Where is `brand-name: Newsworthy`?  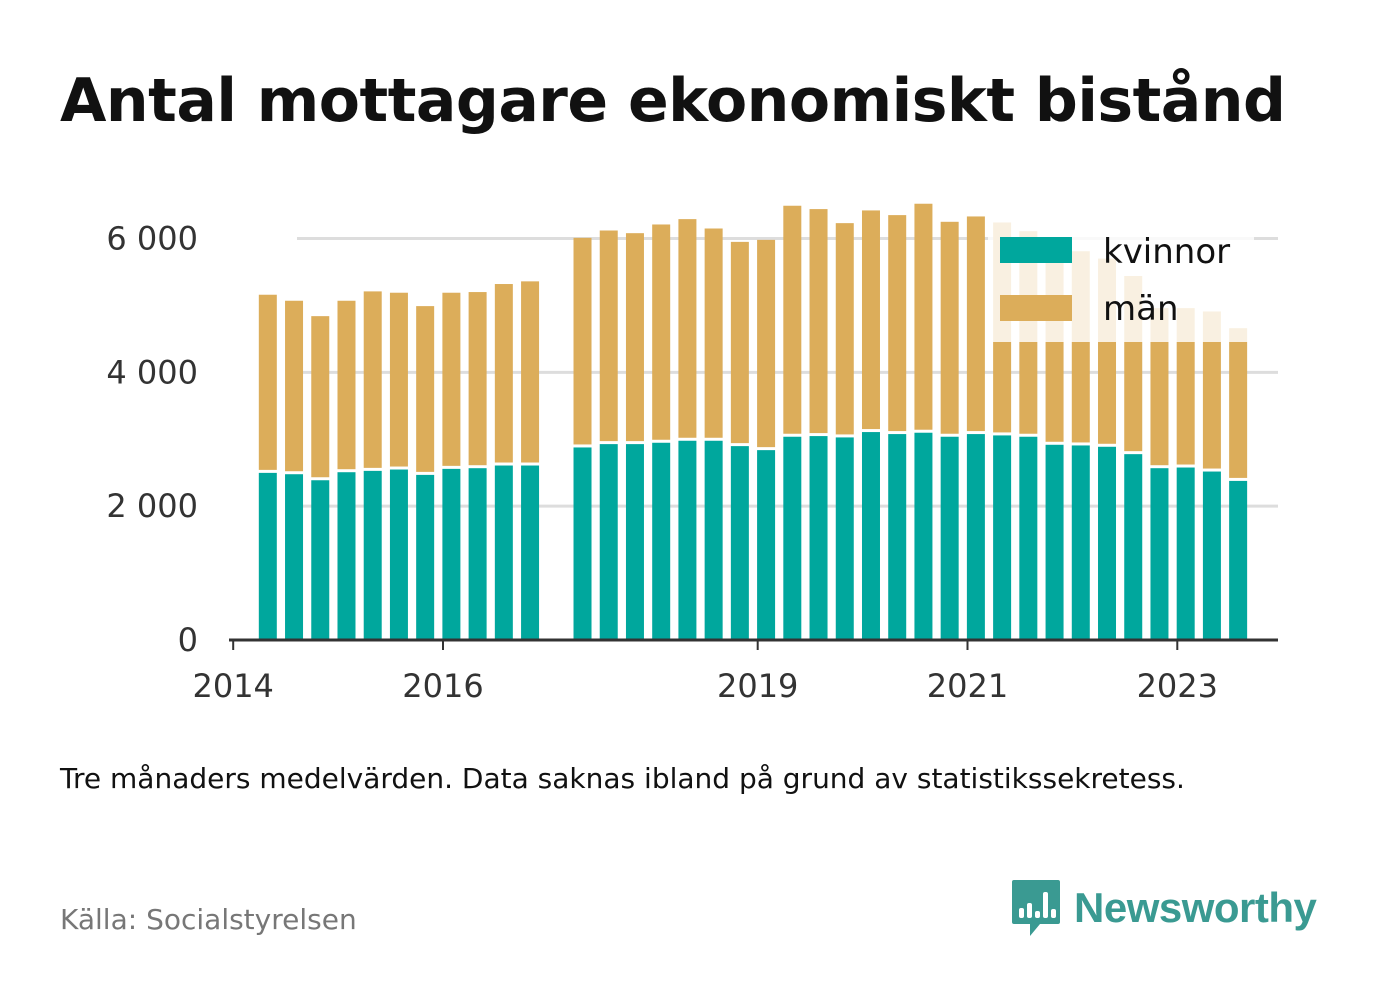 brand-name: Newsworthy is located at coordinates (1195, 907).